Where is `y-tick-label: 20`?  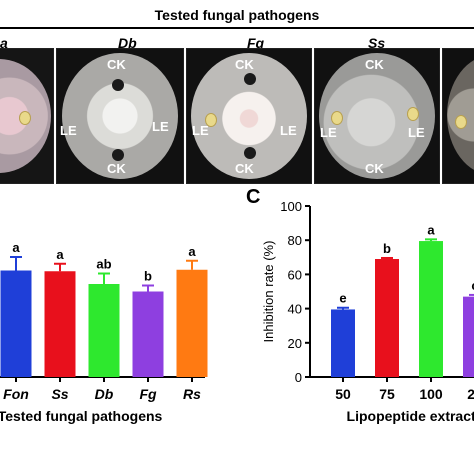
y-tick-label: 20 is located at coordinates (295, 343).